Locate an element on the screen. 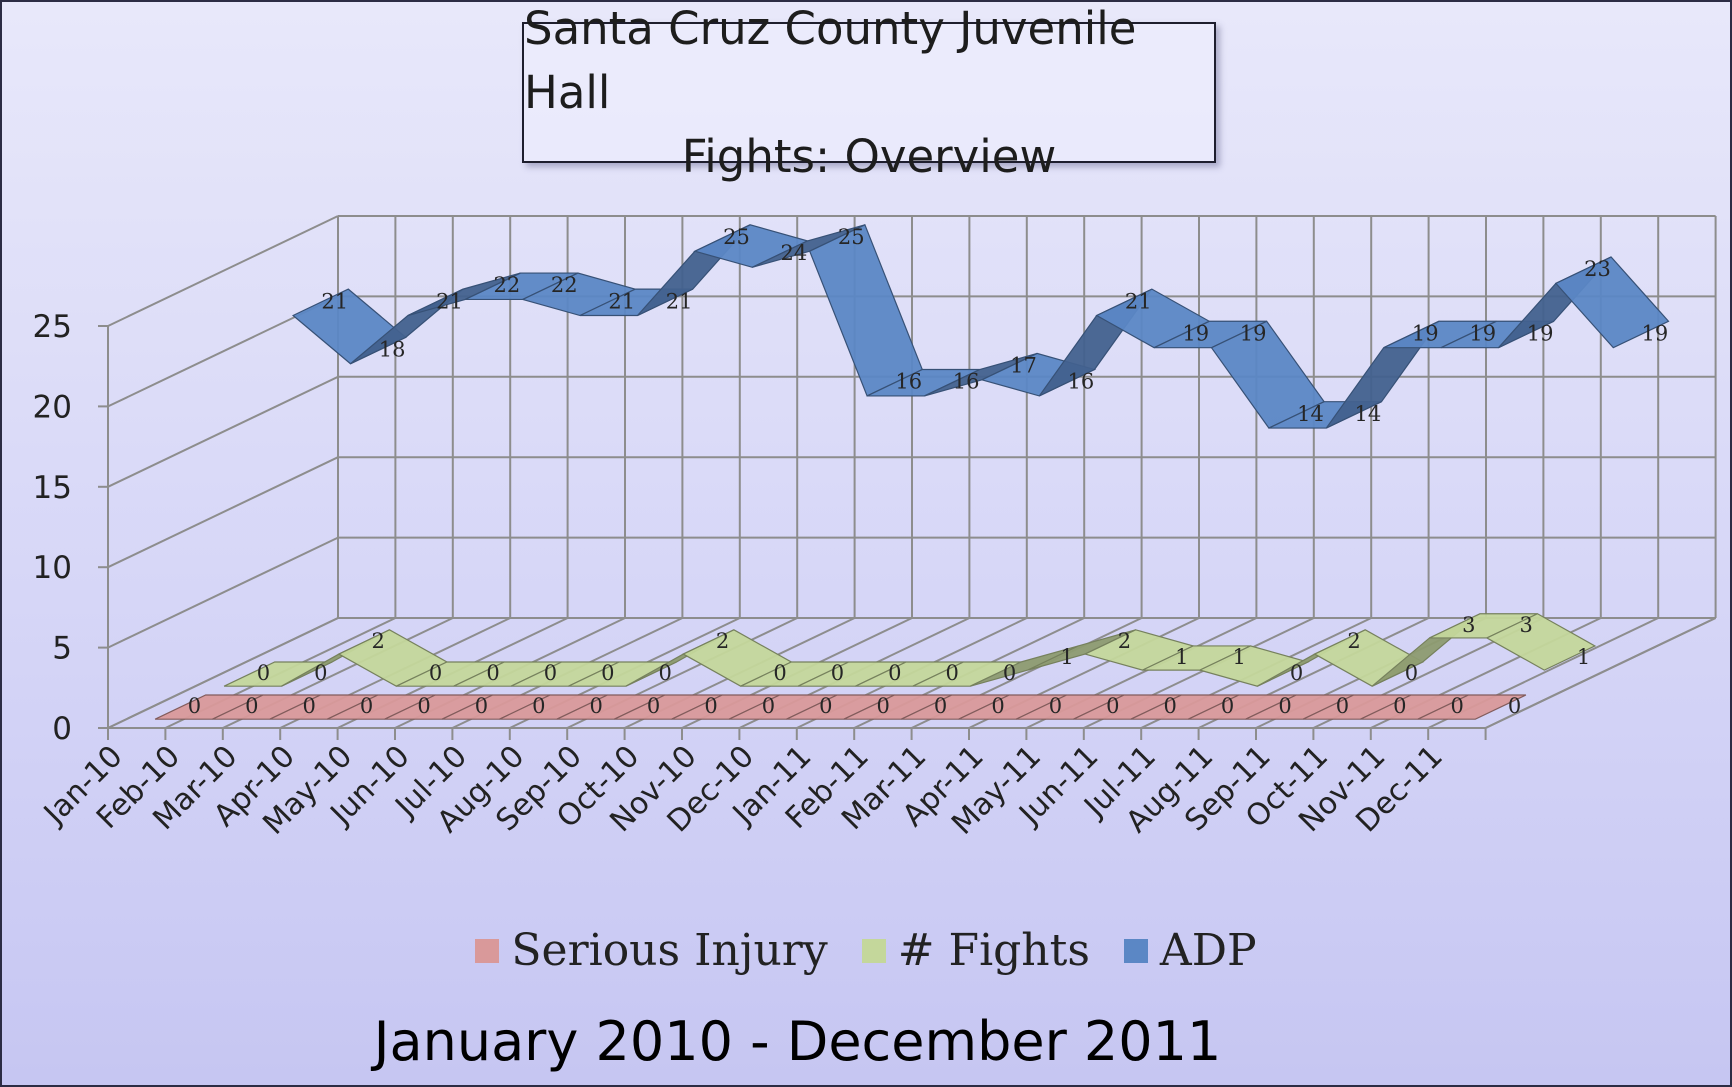  data-label-serious-injury-mar-10: 0 is located at coordinates (309, 706).